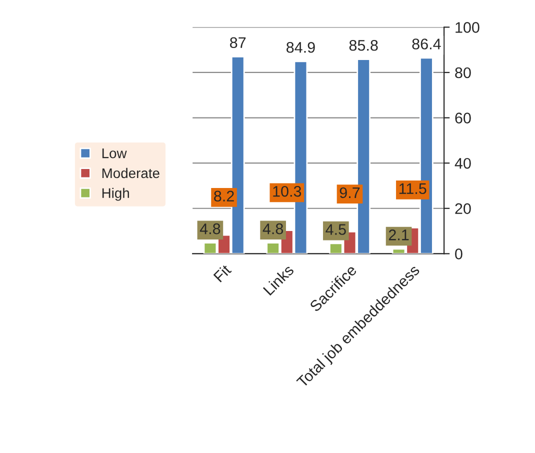 This screenshot has width=535, height=453. Describe the element at coordinates (115, 194) in the screenshot. I see `legend-label: High` at that location.